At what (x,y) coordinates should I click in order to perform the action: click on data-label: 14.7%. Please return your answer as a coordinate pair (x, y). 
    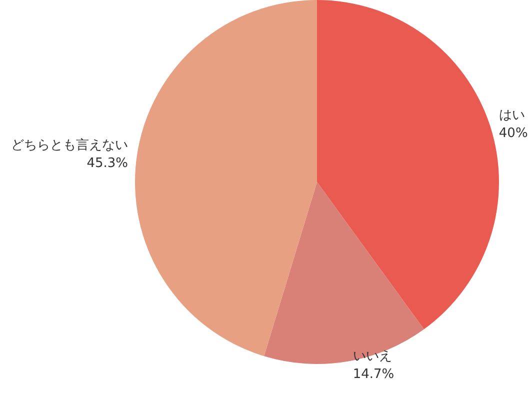
    Looking at the image, I should click on (373, 374).